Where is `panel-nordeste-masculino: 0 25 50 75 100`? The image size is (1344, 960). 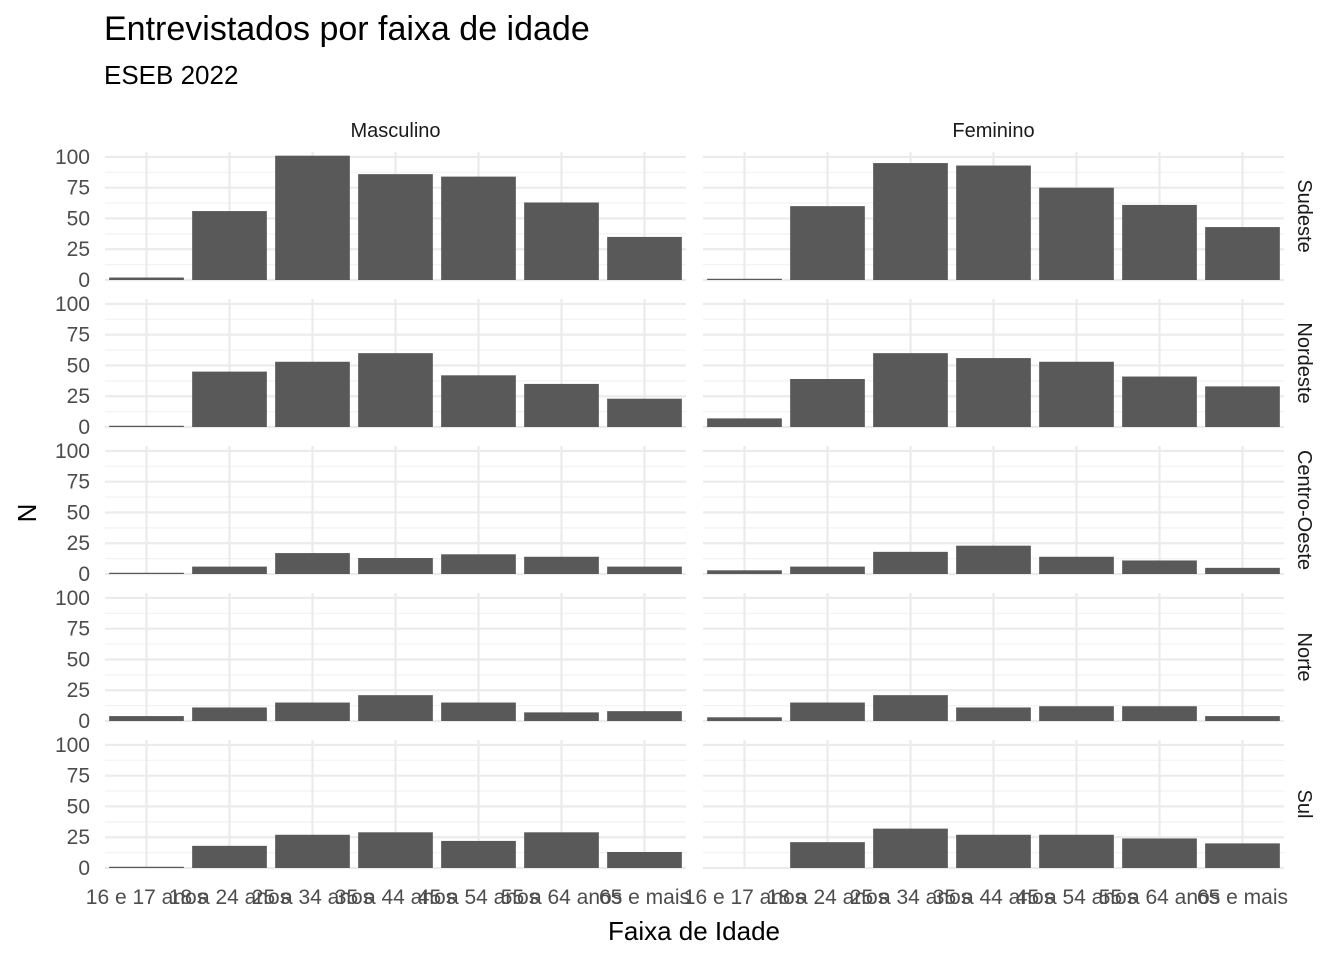 panel-nordeste-masculino: 0 25 50 75 100 is located at coordinates (370, 366).